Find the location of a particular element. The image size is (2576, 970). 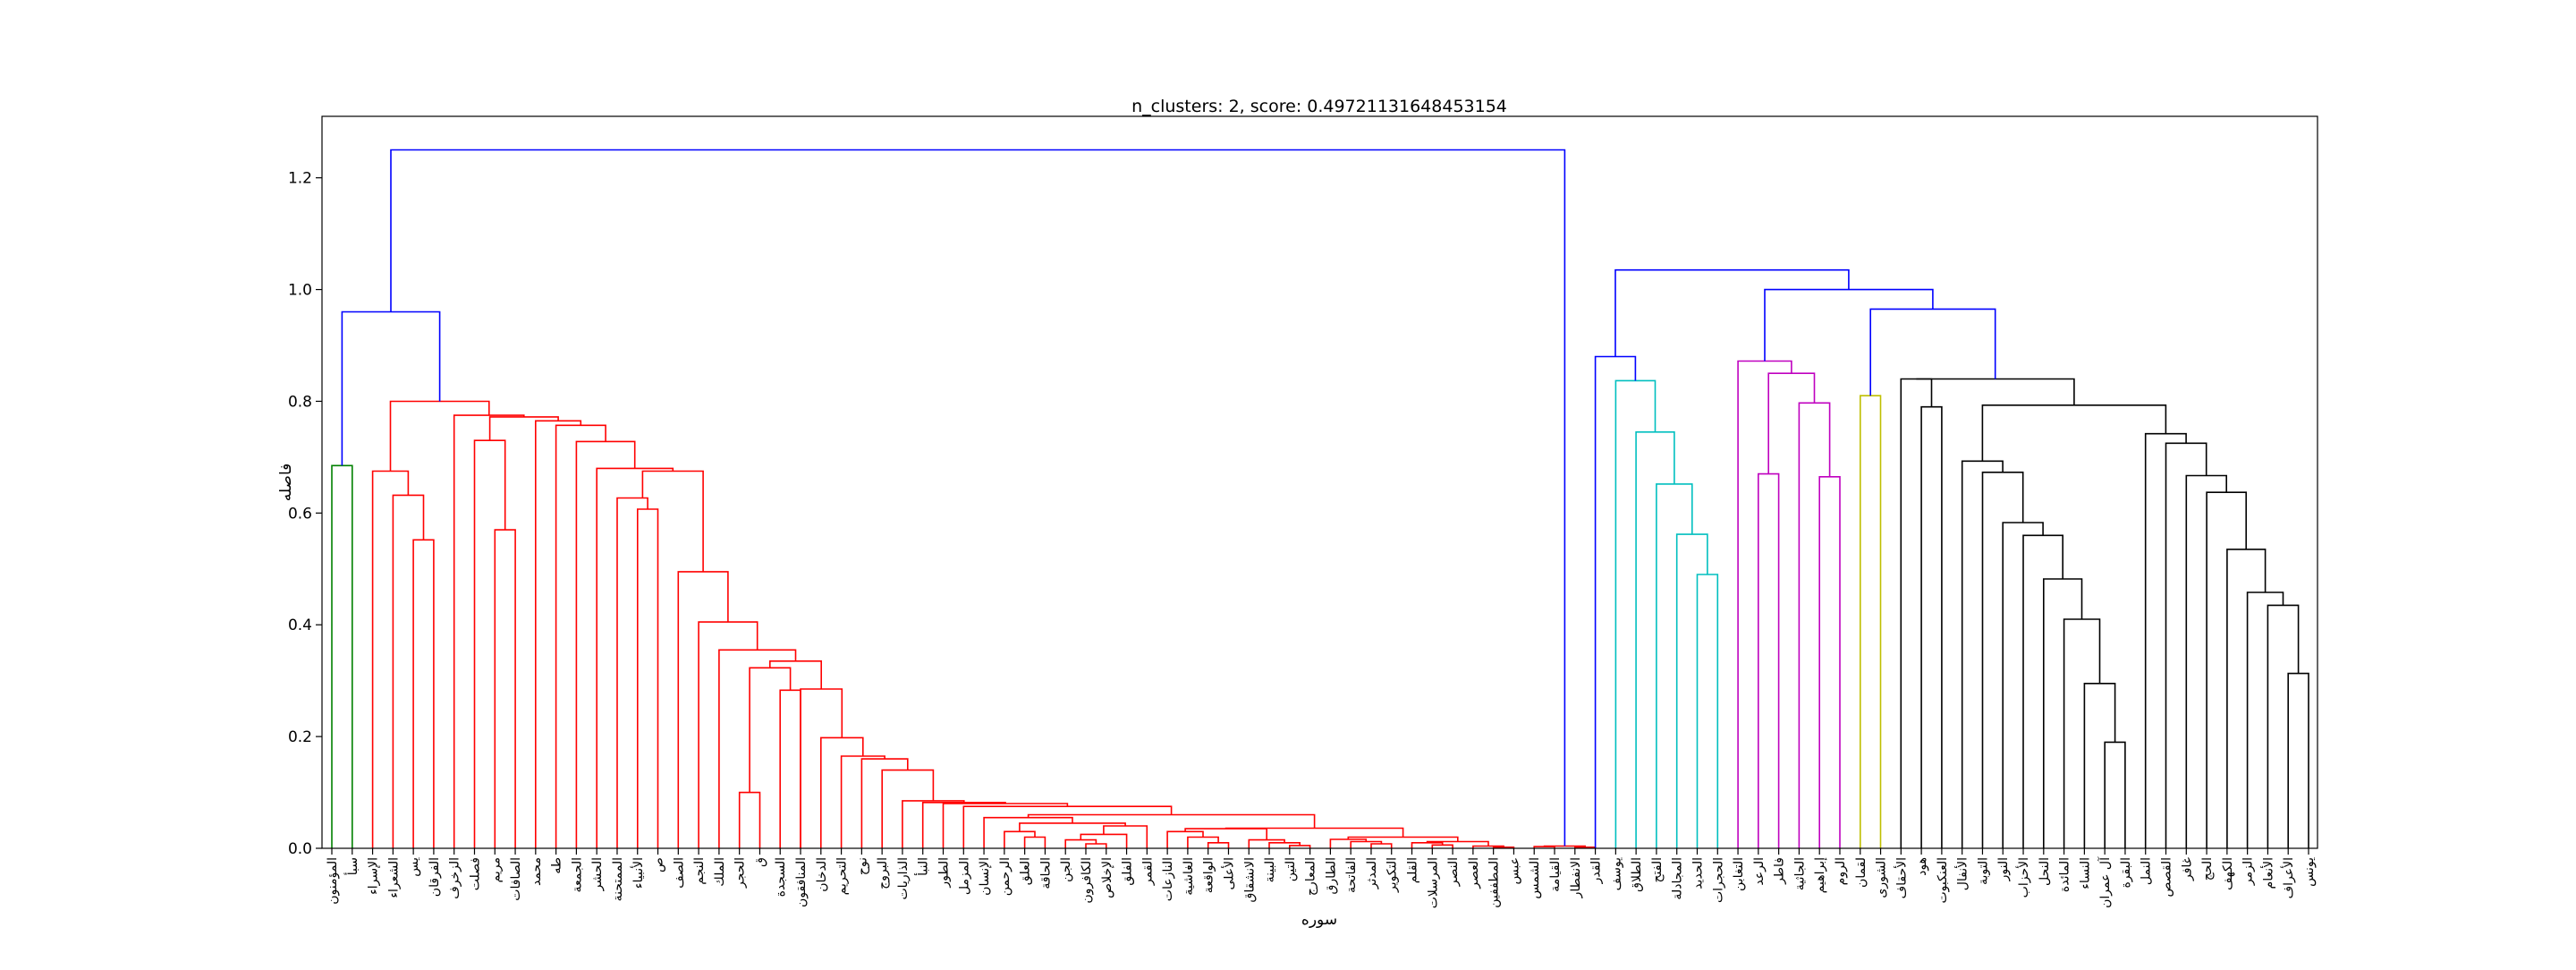

leaf-label: الملك is located at coordinates (720, 872).